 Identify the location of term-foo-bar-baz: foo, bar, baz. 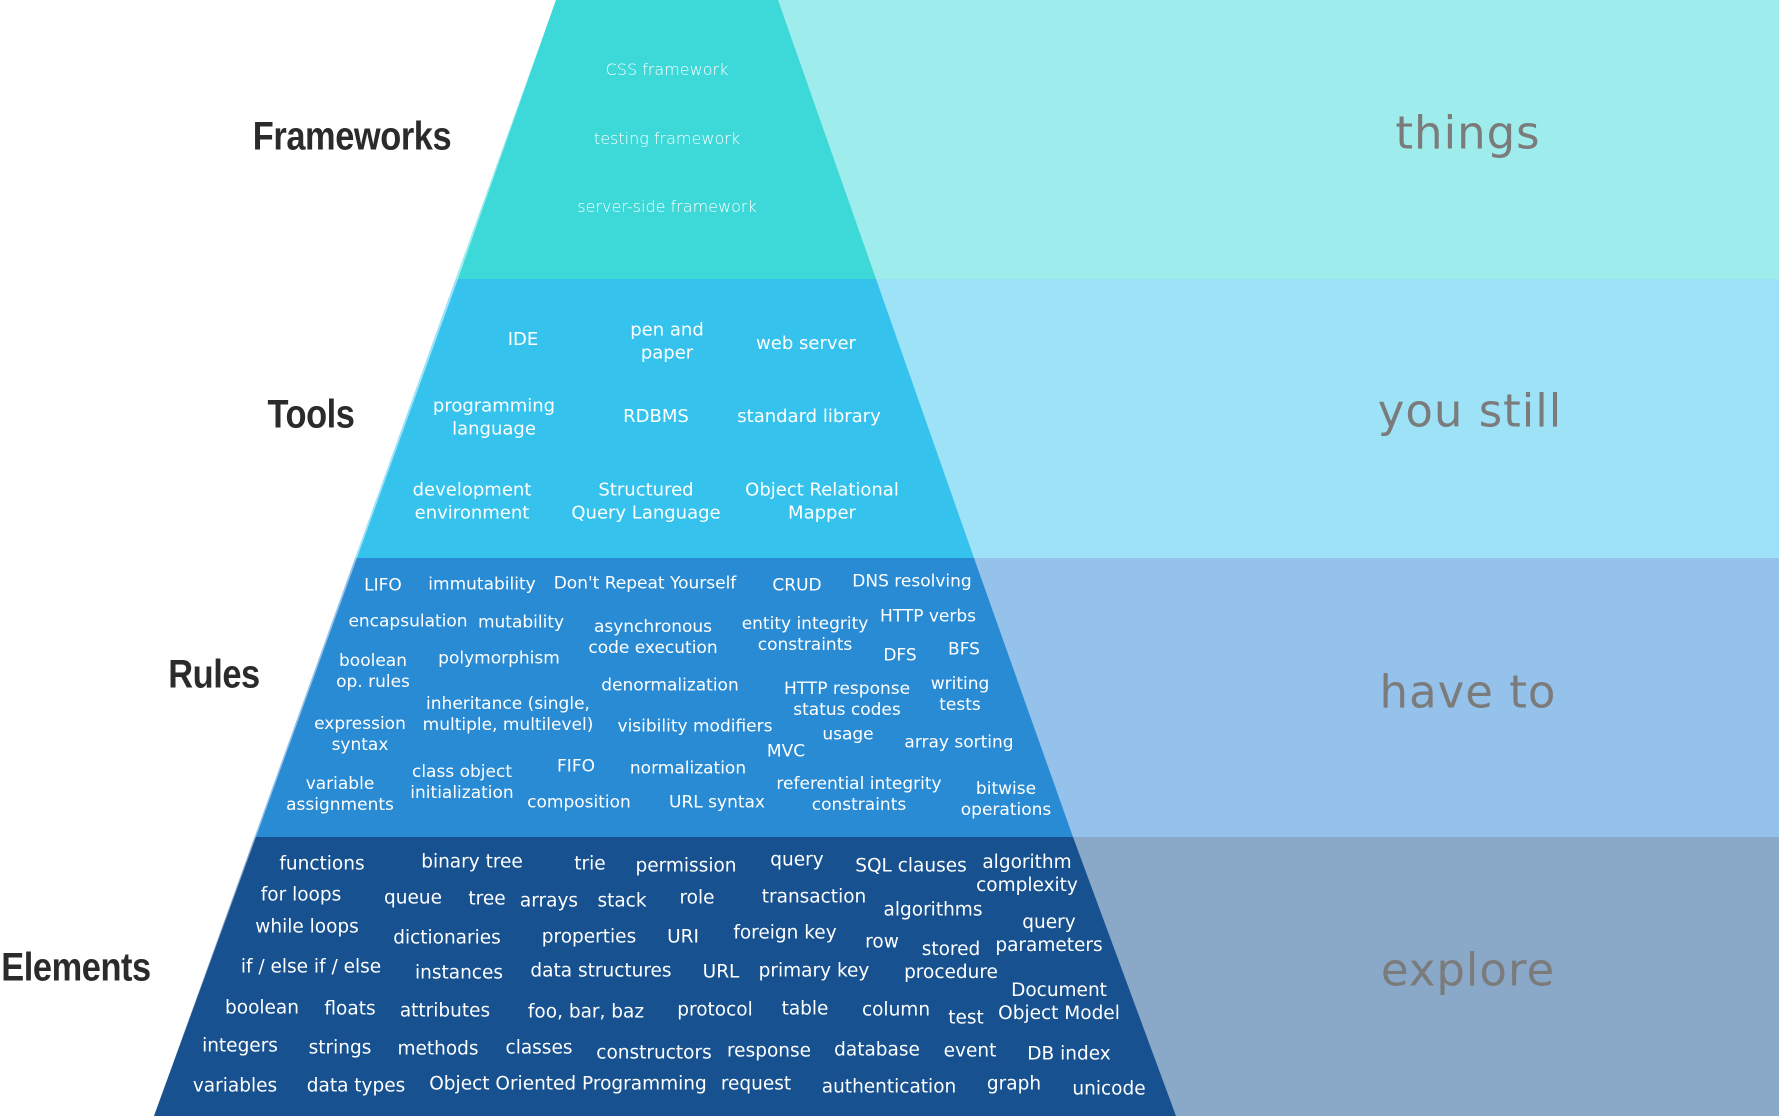
(586, 1012).